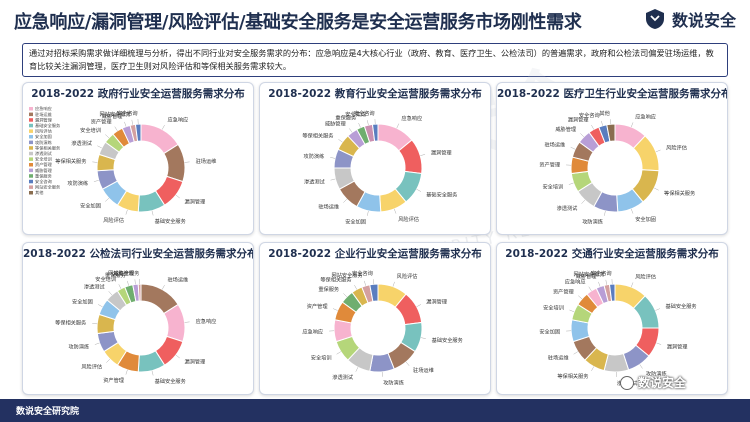  Describe the element at coordinates (579, 120) in the screenshot. I see `slice-label: 漏洞管理` at that location.